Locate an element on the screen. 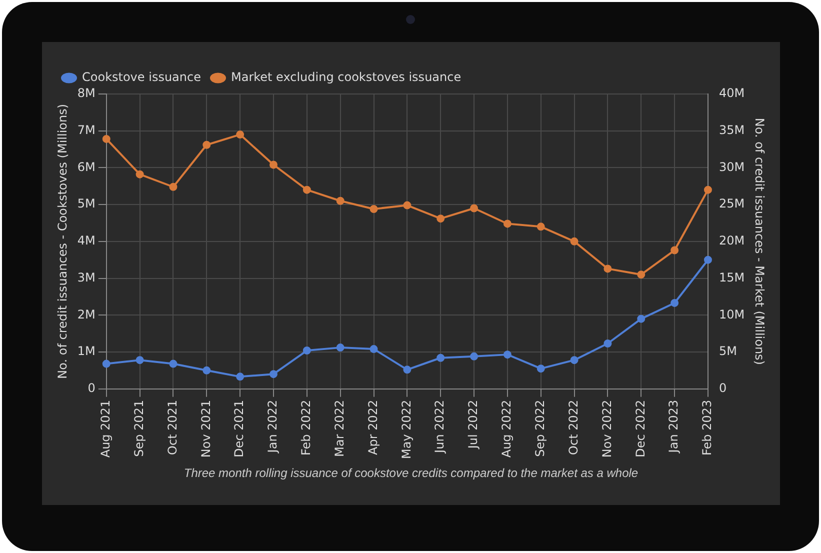 The image size is (821, 553). y2-axis-title: No. of credit issuances - Market (Millions) is located at coordinates (759, 241).